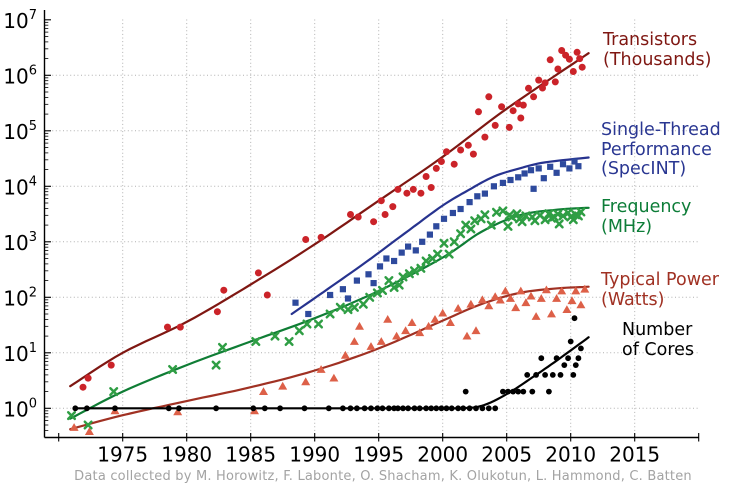  Describe the element at coordinates (657, 59) in the screenshot. I see `legend-transistors-line: (Thousands)` at that location.